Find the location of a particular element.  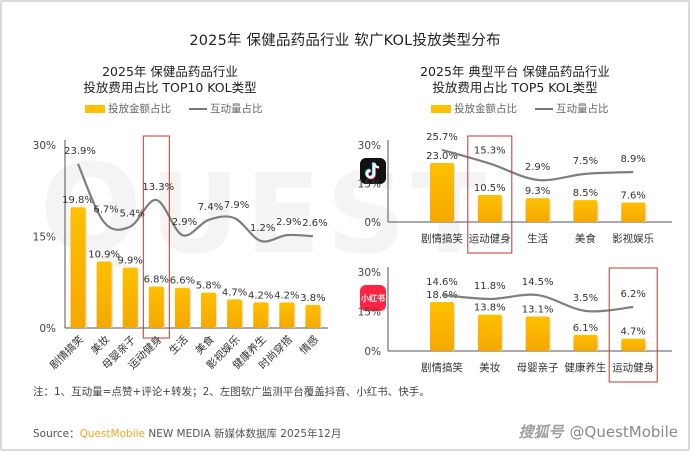

legend-line-label: 互动量占比 is located at coordinates (582, 109).